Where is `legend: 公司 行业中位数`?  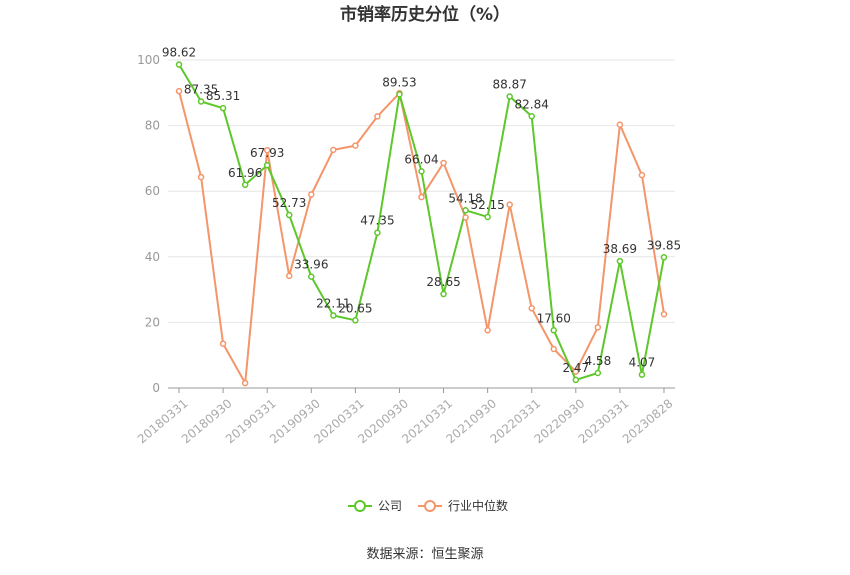 legend: 公司 行业中位数 is located at coordinates (428, 505).